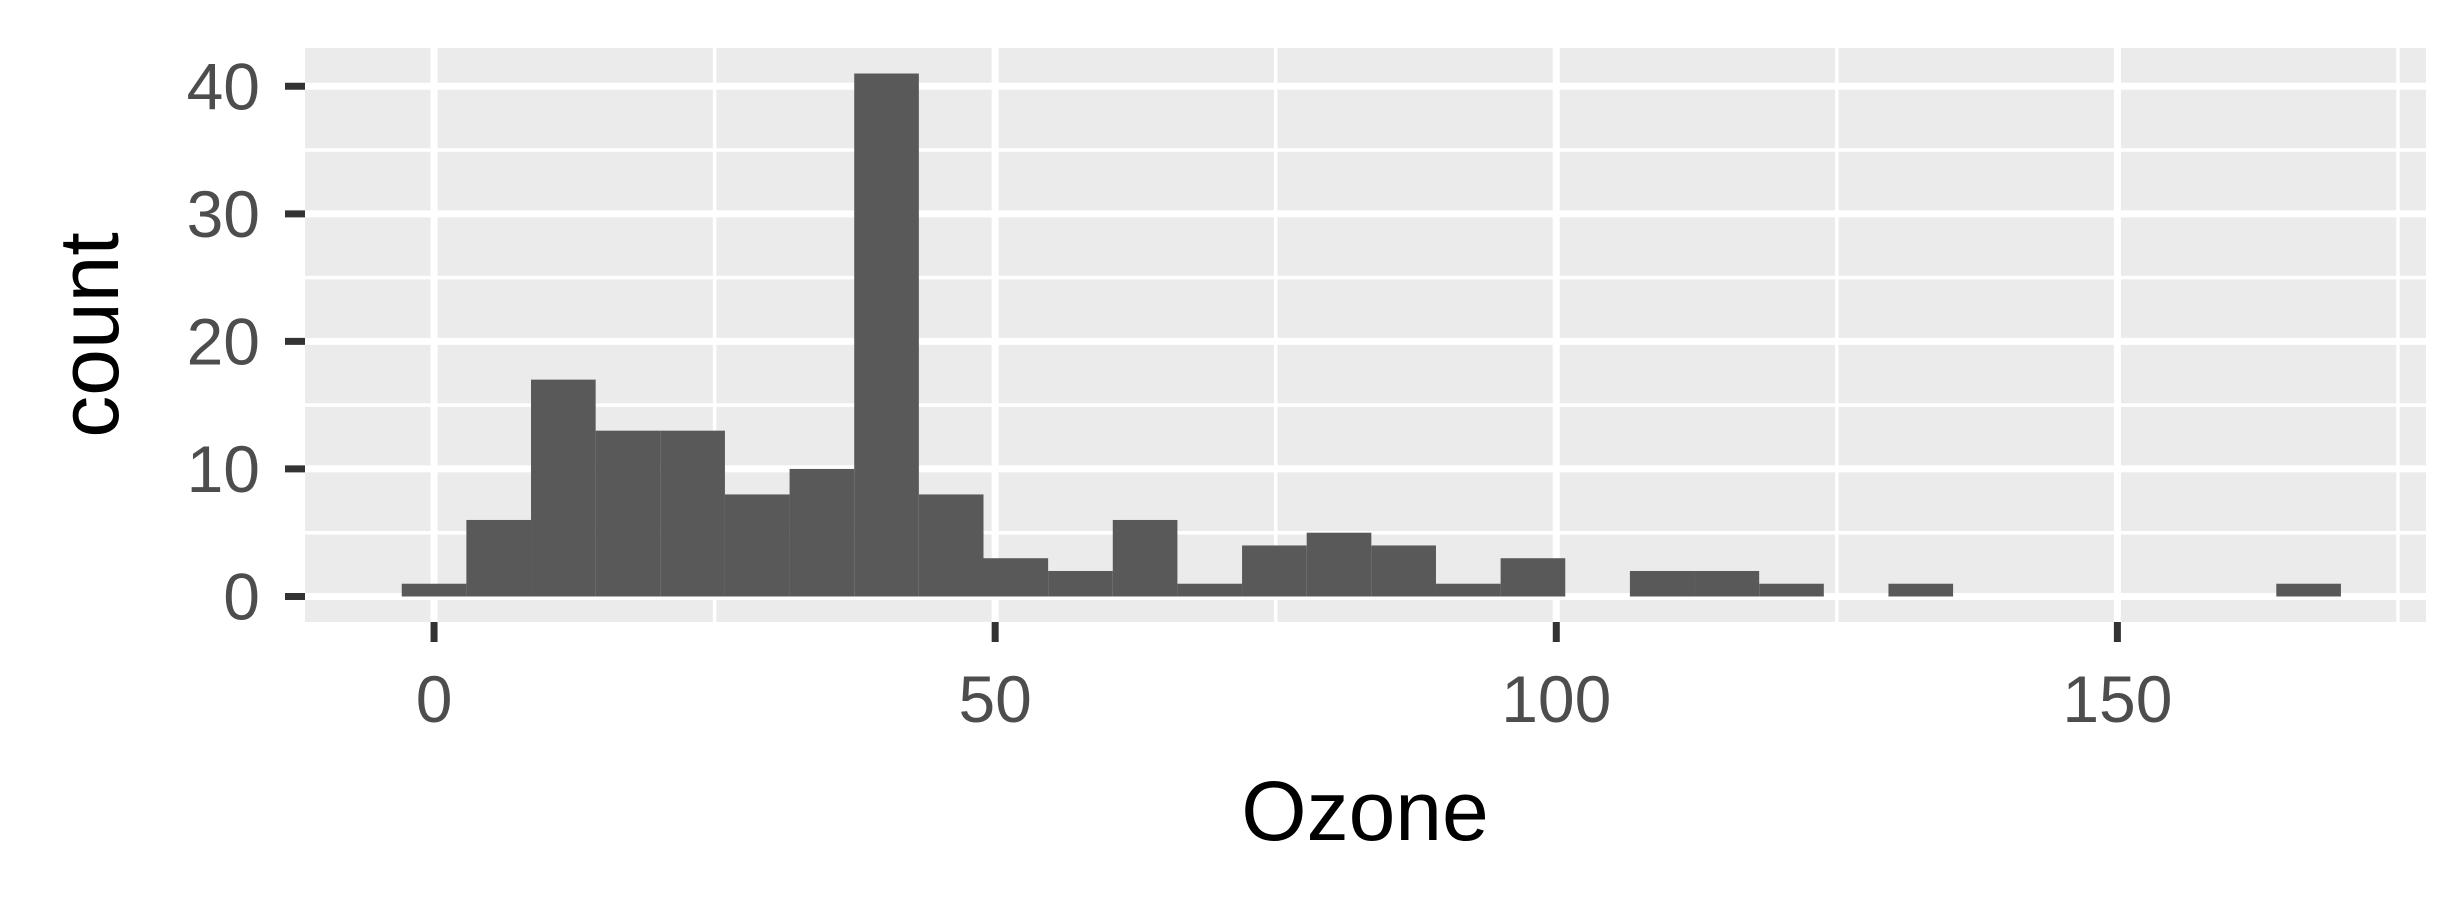 The width and height of the screenshot is (2459, 915). I want to click on y-axis: 0 10 20 30 40, so click(246, 341).